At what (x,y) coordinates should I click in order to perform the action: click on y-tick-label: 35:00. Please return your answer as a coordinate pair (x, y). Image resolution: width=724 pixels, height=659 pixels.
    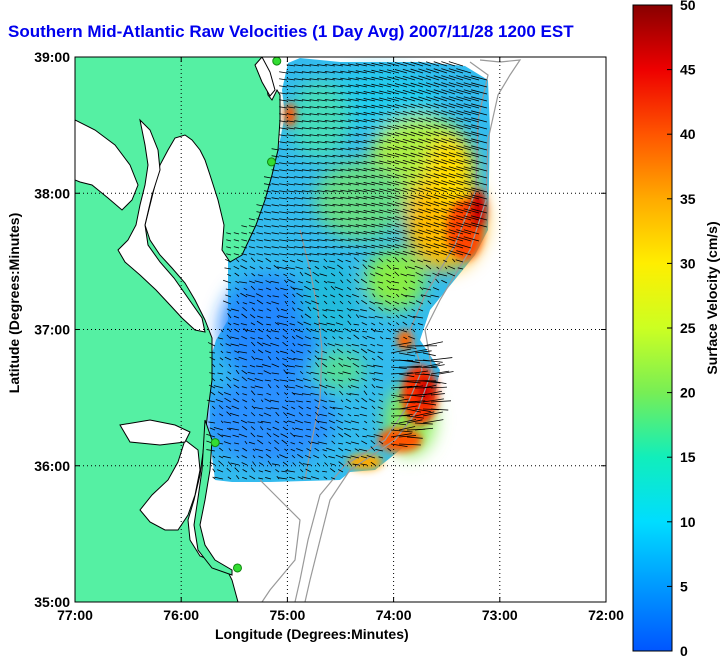
    Looking at the image, I should click on (52, 602).